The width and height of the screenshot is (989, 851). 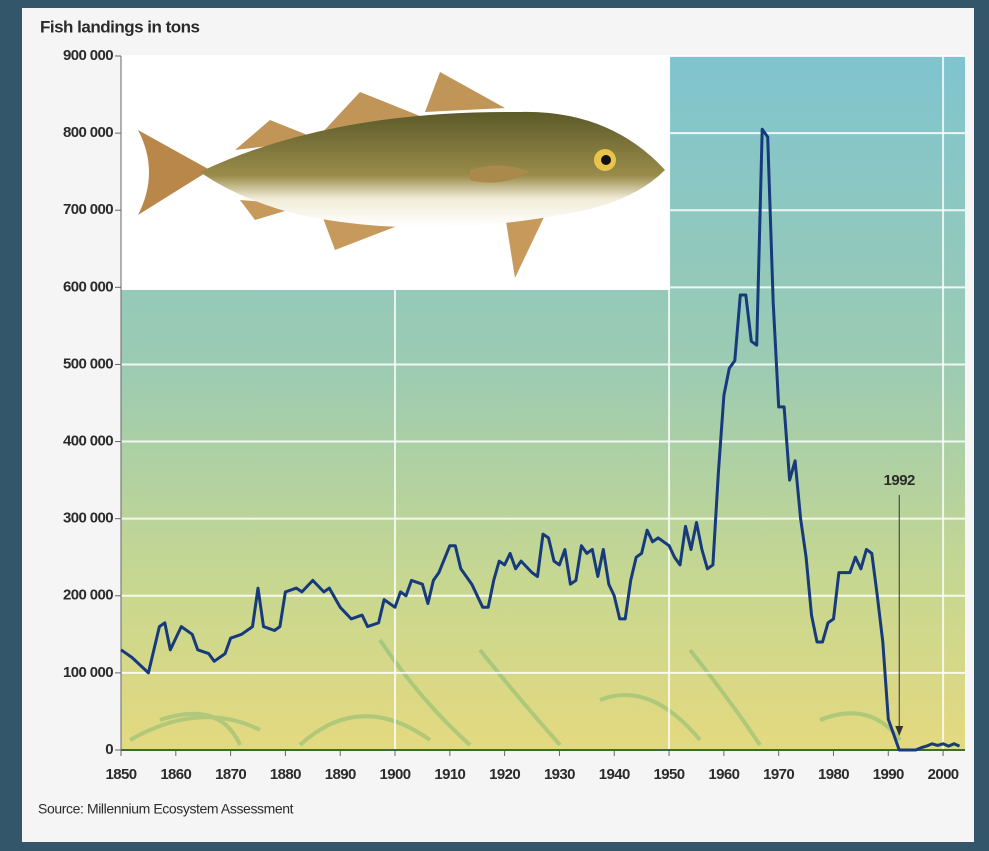 What do you see at coordinates (723, 774) in the screenshot?
I see `x-tick-label: 1960` at bounding box center [723, 774].